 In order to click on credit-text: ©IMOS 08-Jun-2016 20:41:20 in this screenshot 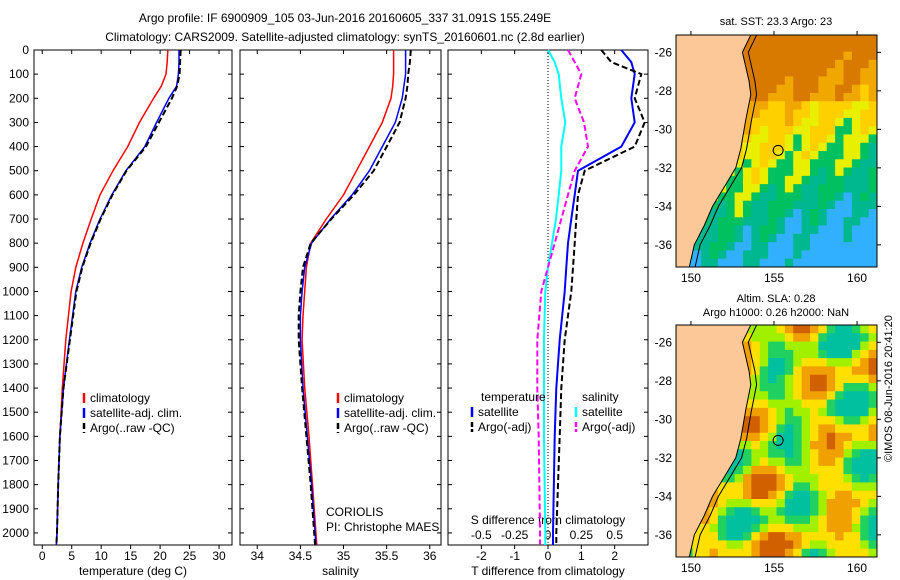, I will do `click(889, 388)`.